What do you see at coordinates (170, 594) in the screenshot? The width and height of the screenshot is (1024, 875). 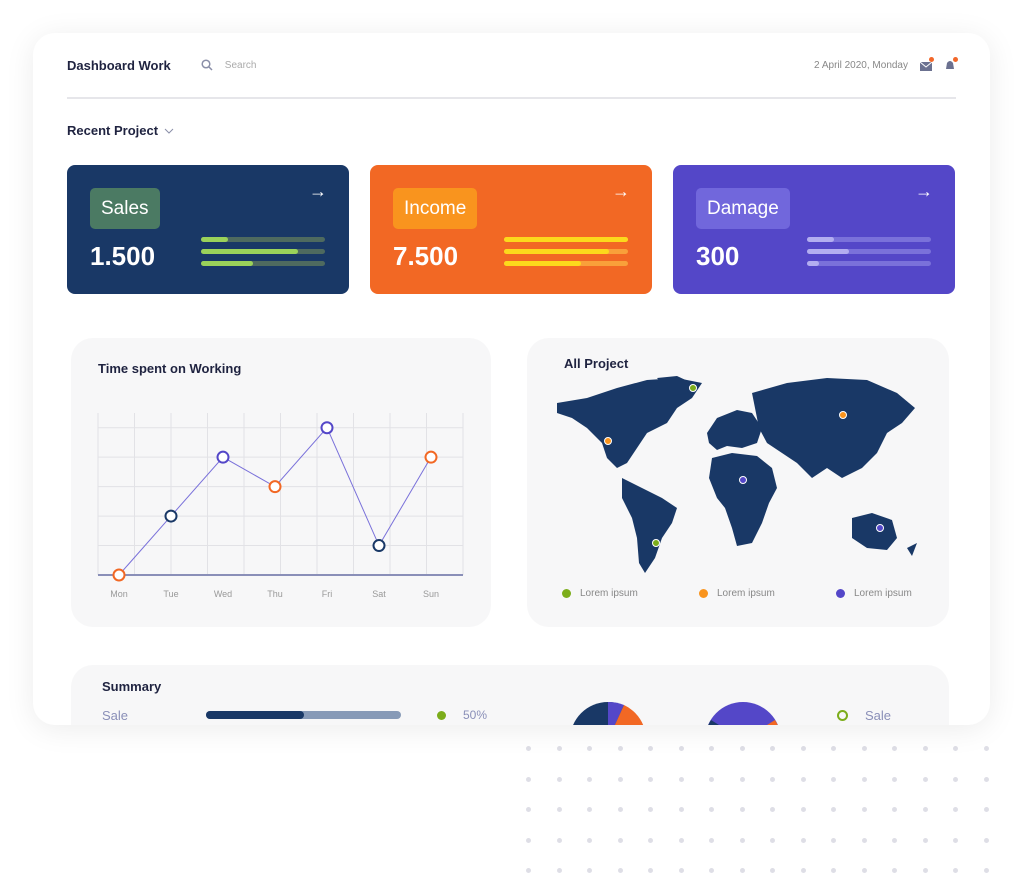 I see `x-tick-label: Tue` at bounding box center [170, 594].